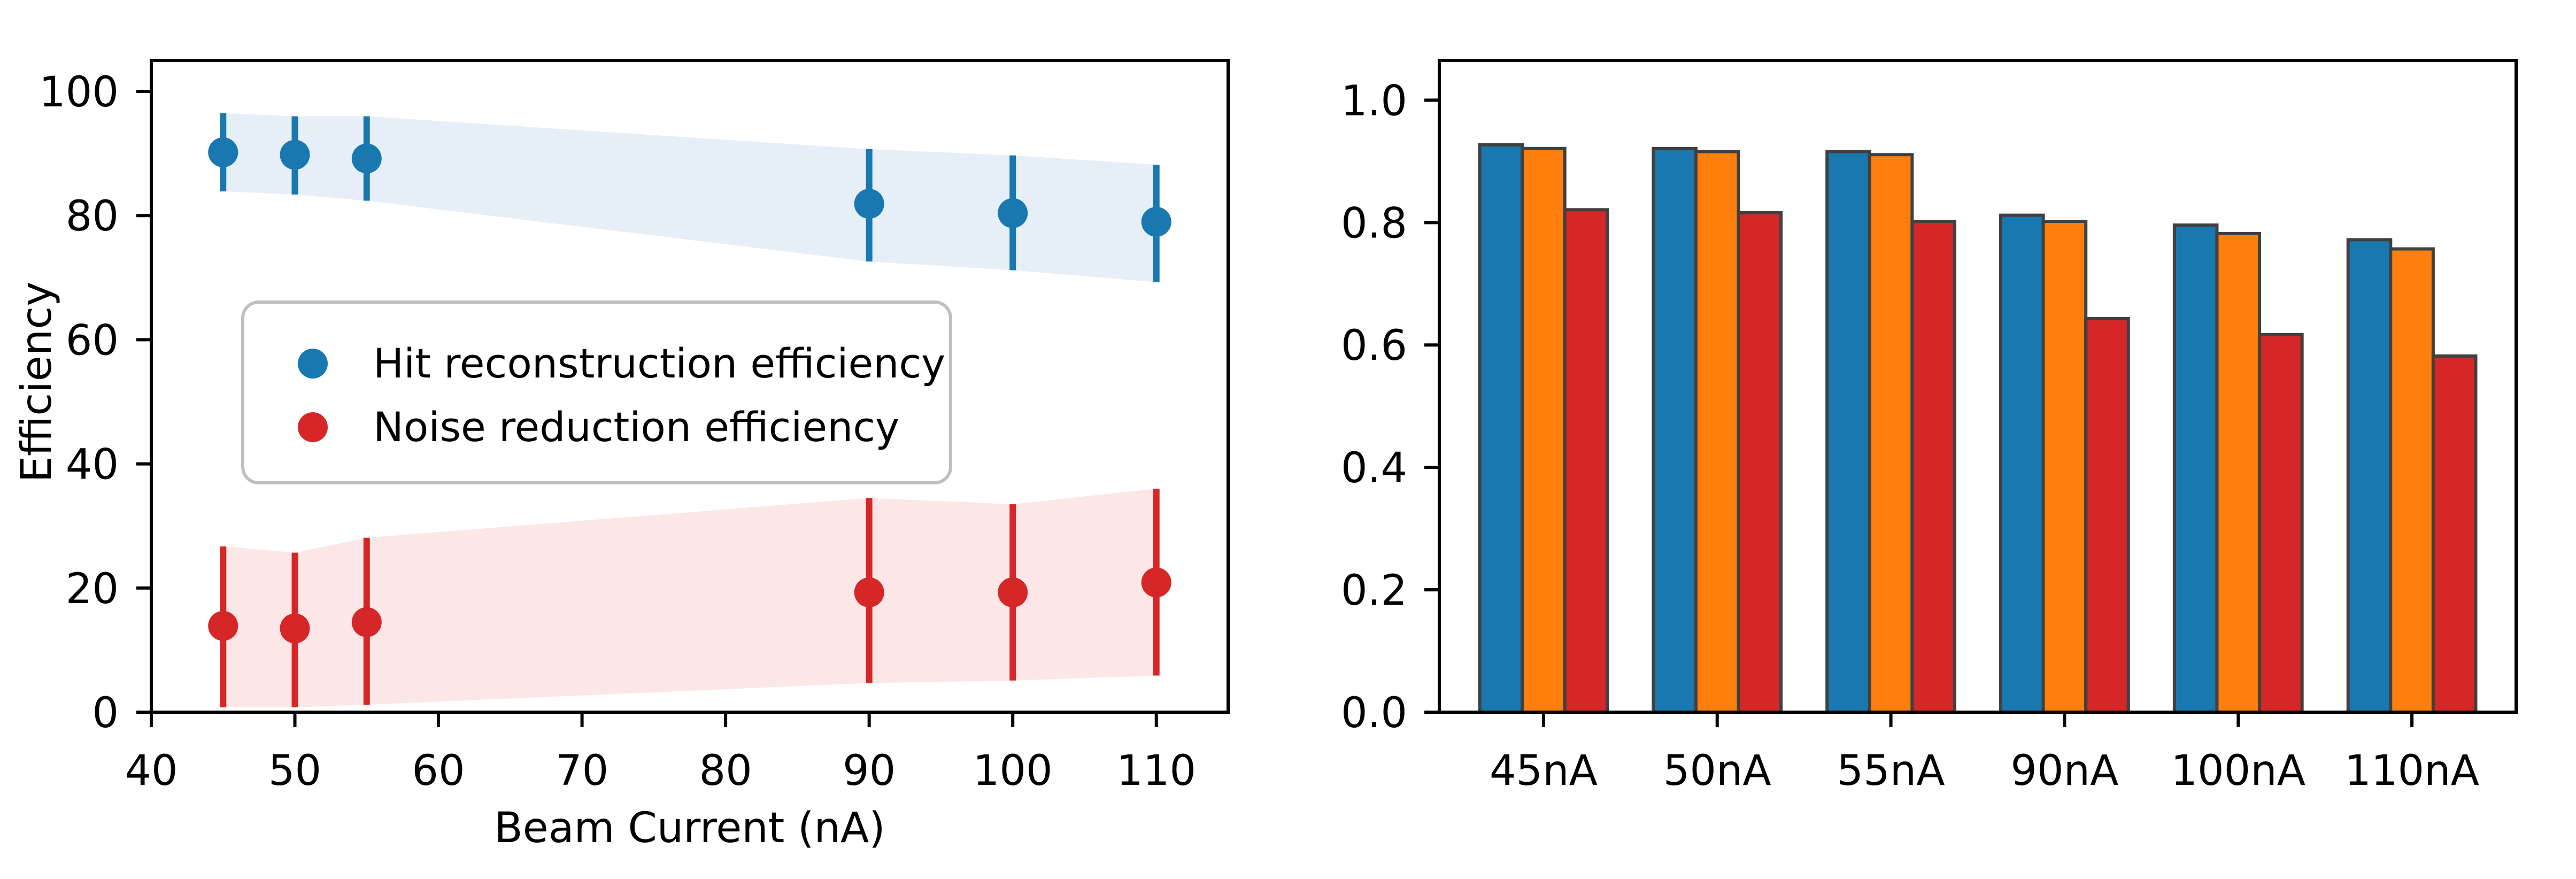 The width and height of the screenshot is (2576, 879). Describe the element at coordinates (636, 427) in the screenshot. I see `legend-label-noise-reduction: Noise reduction efficiency` at that location.